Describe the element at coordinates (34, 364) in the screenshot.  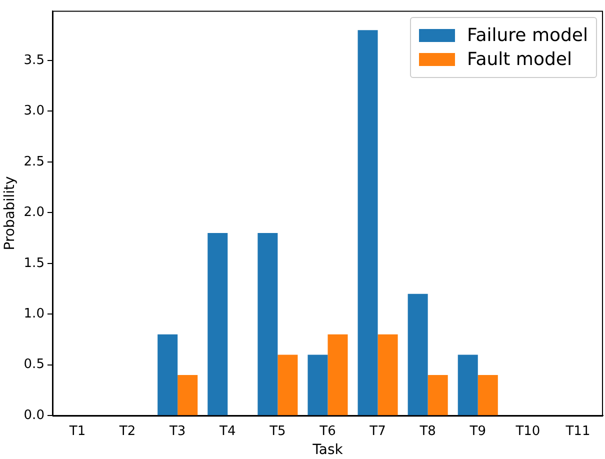
I see `y-tick-label: 0.5` at that location.